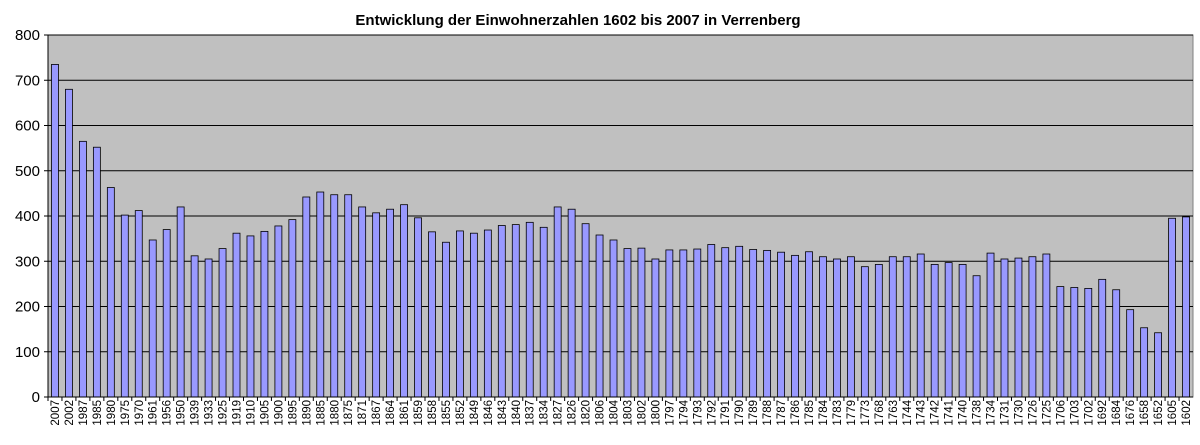  What do you see at coordinates (251, 413) in the screenshot?
I see `x-tick-label: 1910` at bounding box center [251, 413].